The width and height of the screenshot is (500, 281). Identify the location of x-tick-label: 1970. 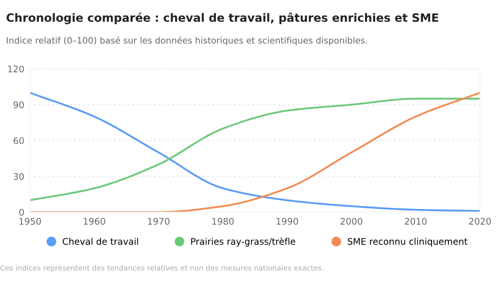
(159, 221).